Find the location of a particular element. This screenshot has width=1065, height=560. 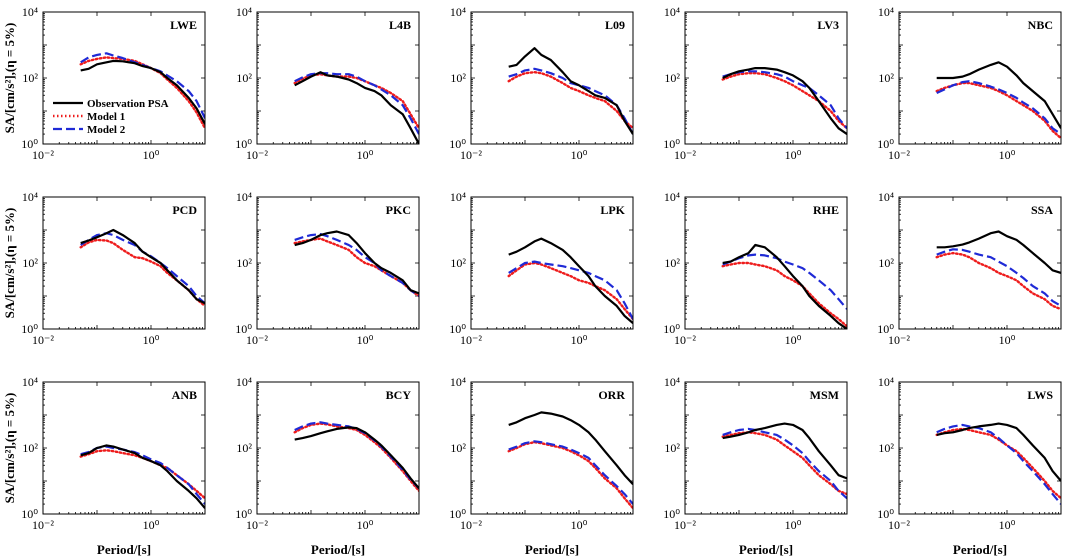

y-axis-label: SA/[cm/s²],(η = 5%) is located at coordinates (9, 78).